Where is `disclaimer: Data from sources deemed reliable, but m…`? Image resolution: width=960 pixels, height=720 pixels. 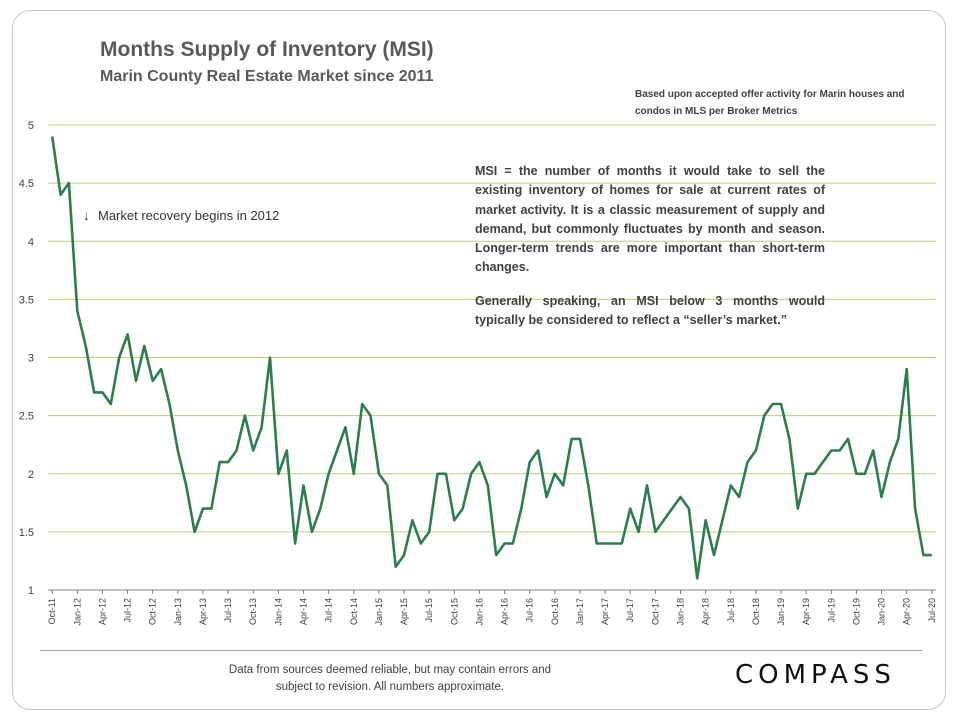
disclaimer: Data from sources deemed reliable, but m… is located at coordinates (390, 679).